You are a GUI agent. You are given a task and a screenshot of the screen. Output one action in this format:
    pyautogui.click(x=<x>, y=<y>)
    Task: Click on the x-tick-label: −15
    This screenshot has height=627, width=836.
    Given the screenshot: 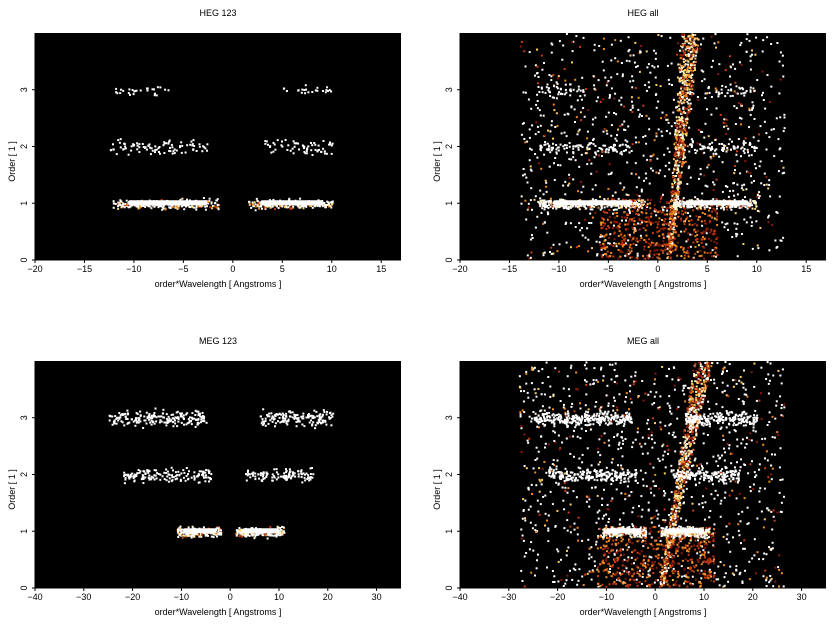 What is the action you would take?
    pyautogui.click(x=84, y=269)
    